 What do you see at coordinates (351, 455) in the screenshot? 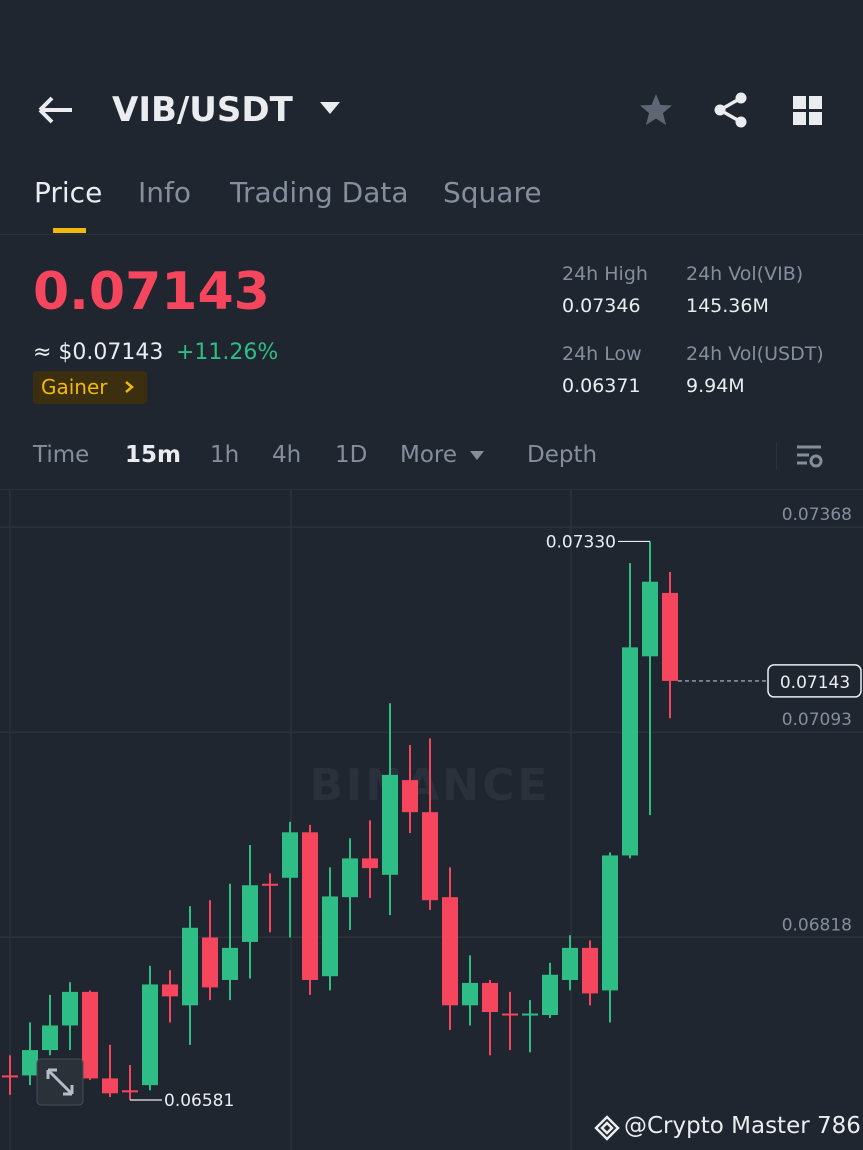
I see `interval: 1D` at bounding box center [351, 455].